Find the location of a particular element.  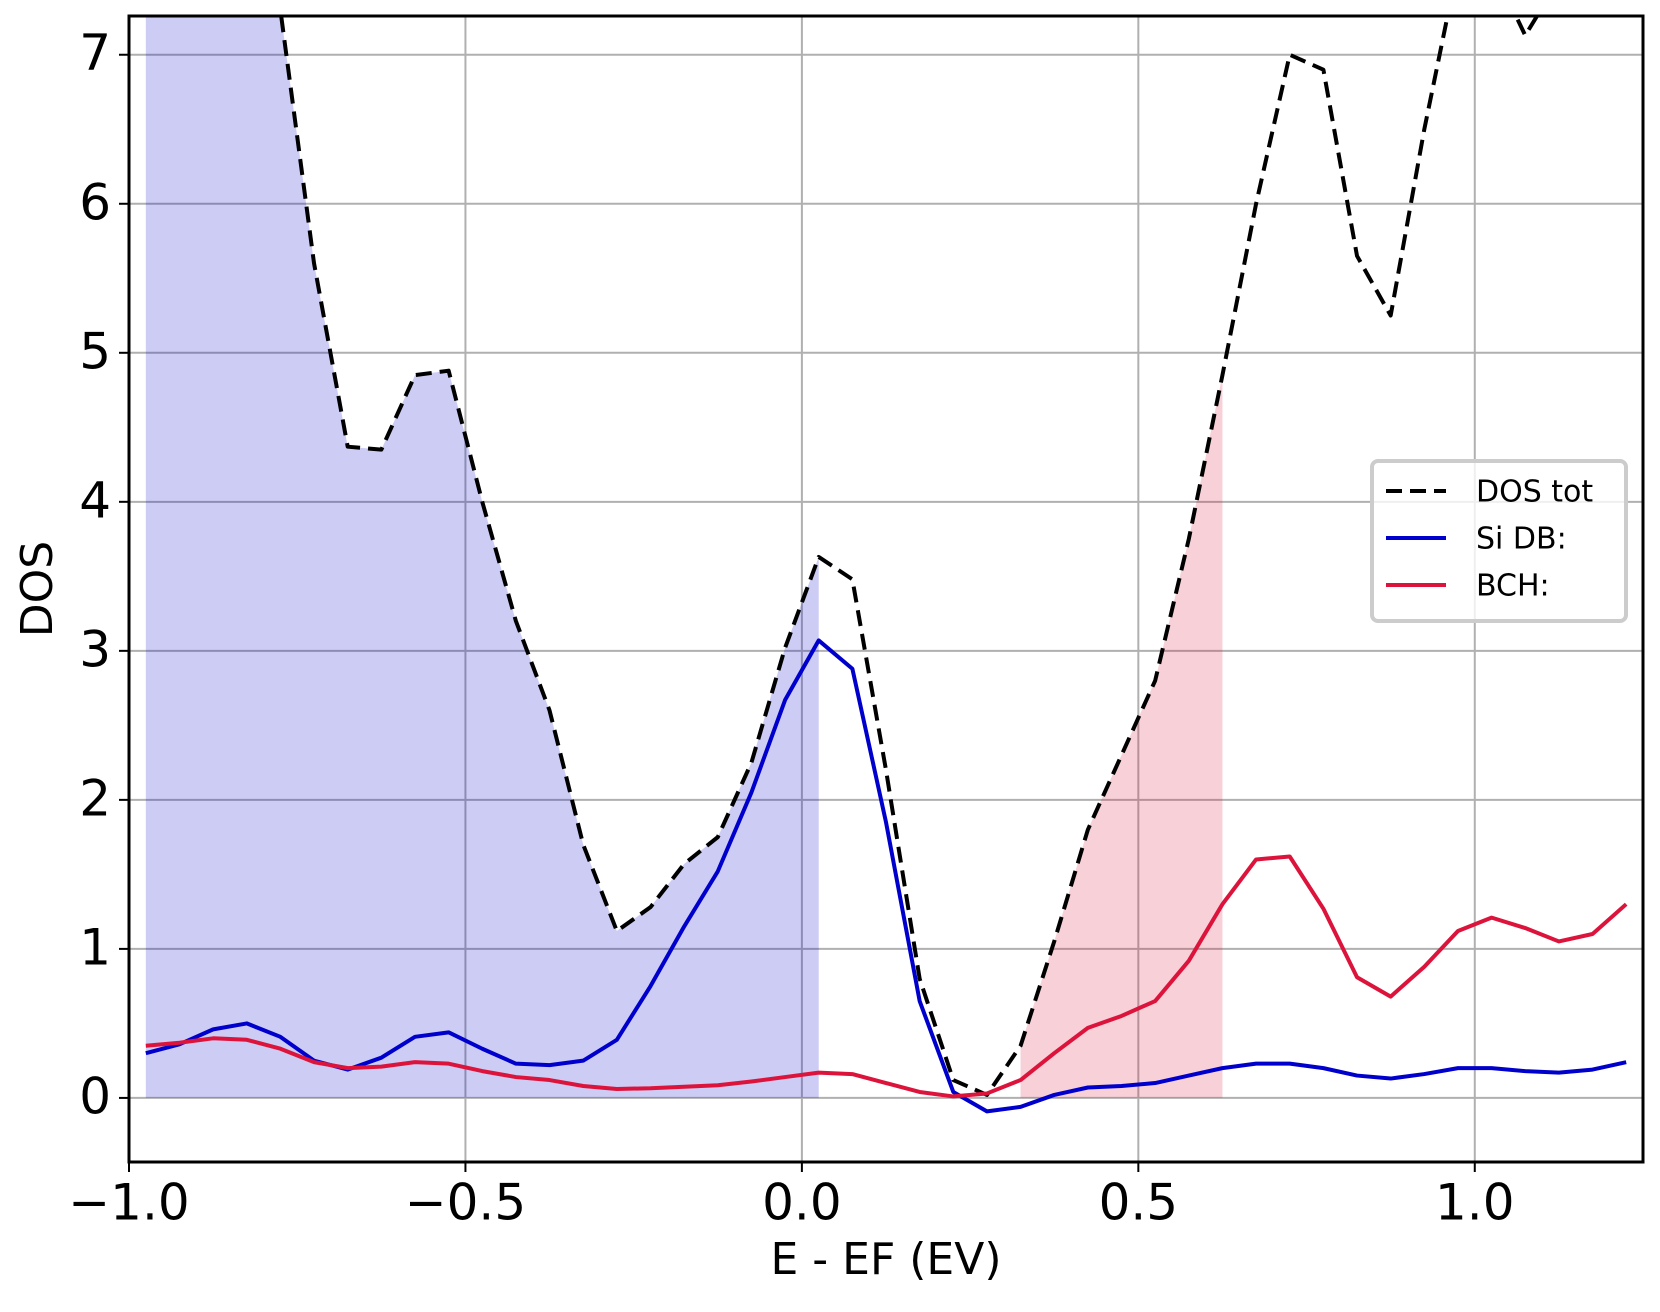

y-tick-label: 7 is located at coordinates (95, 53).